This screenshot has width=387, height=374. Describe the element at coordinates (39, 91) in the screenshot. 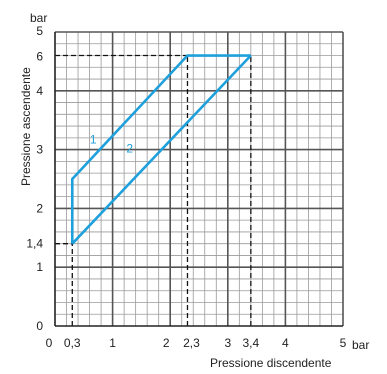

I see `y-tick-label: 4` at that location.